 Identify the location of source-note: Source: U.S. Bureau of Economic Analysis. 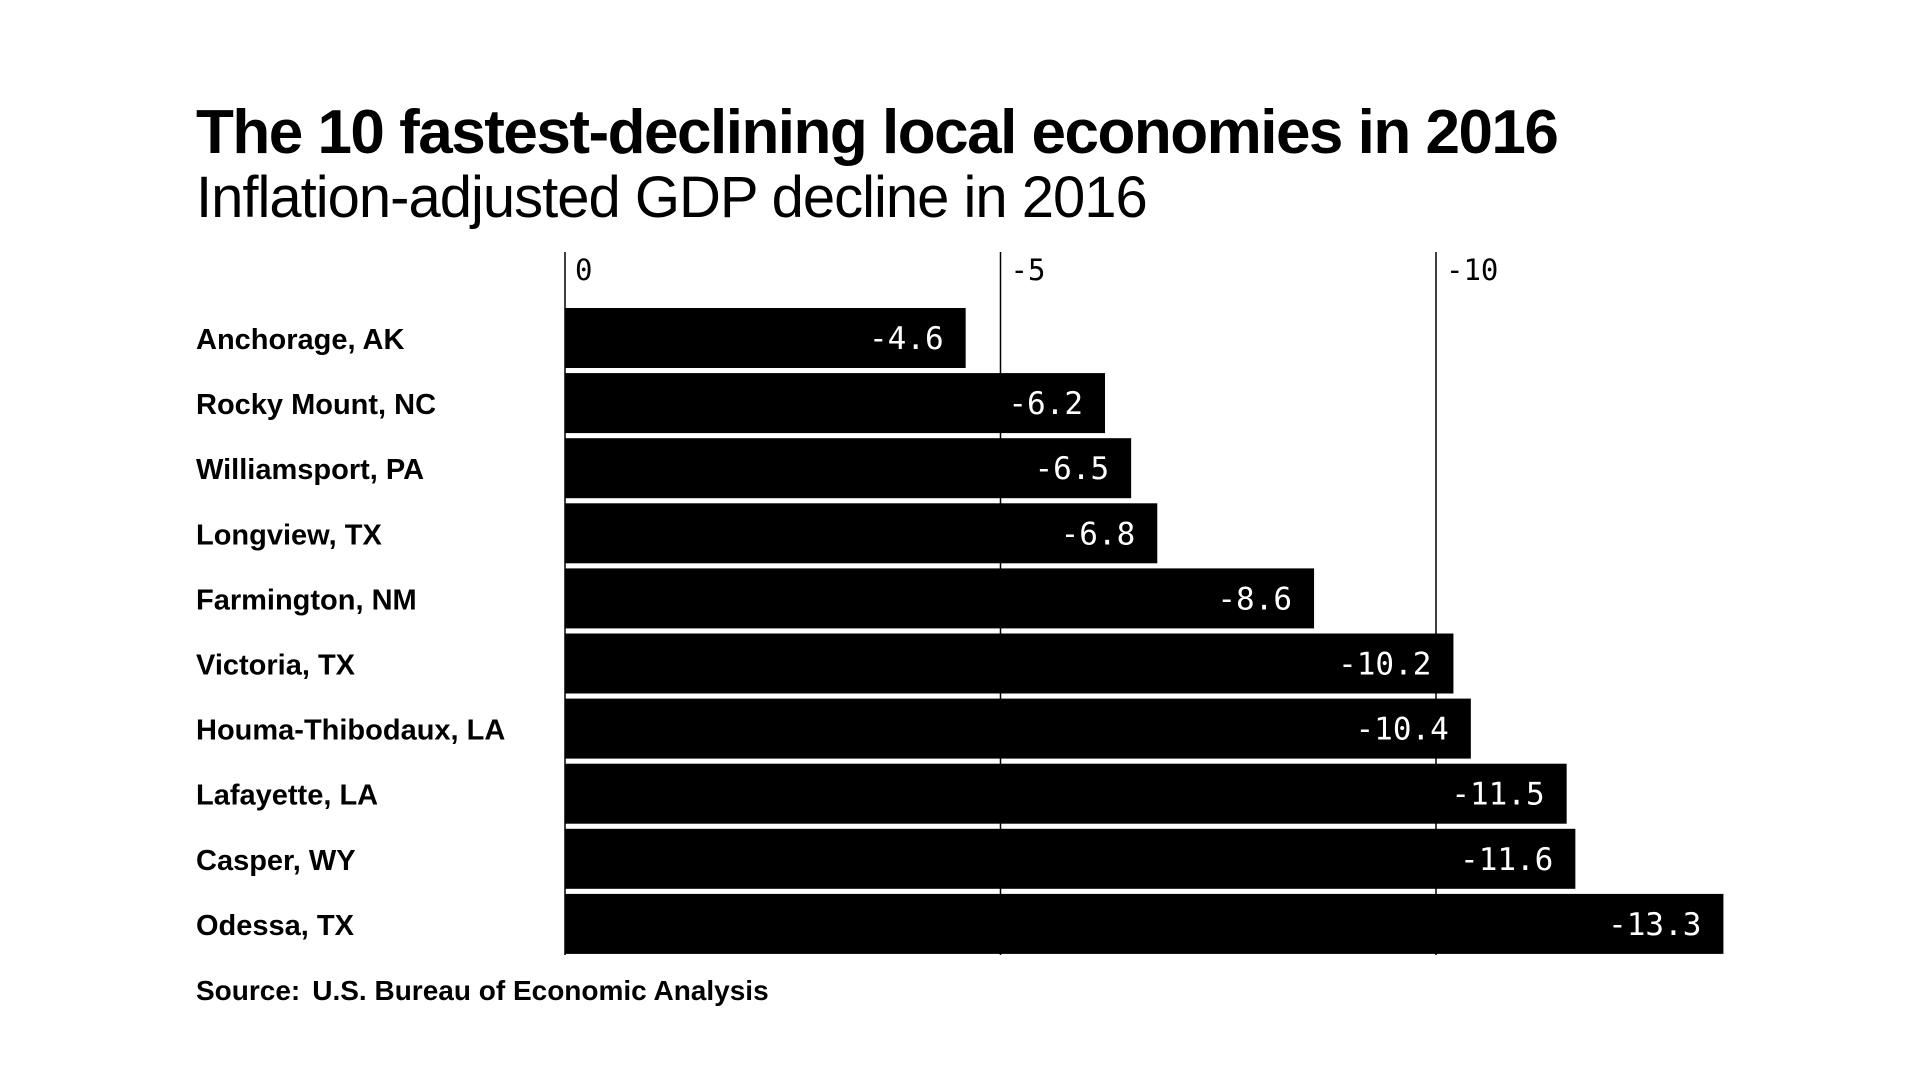
(482, 991).